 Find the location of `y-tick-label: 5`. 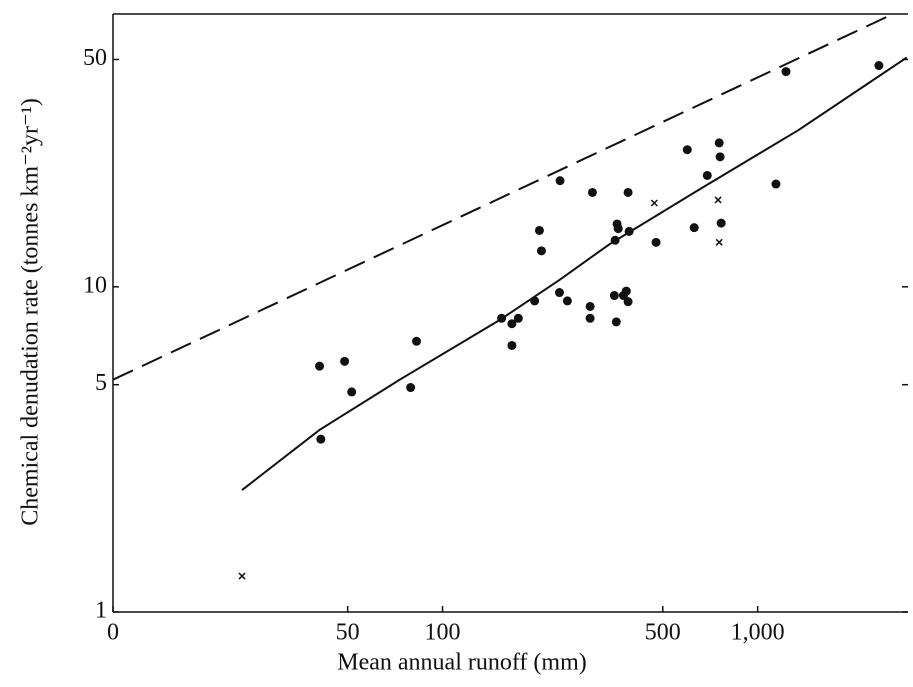

y-tick-label: 5 is located at coordinates (101, 383).